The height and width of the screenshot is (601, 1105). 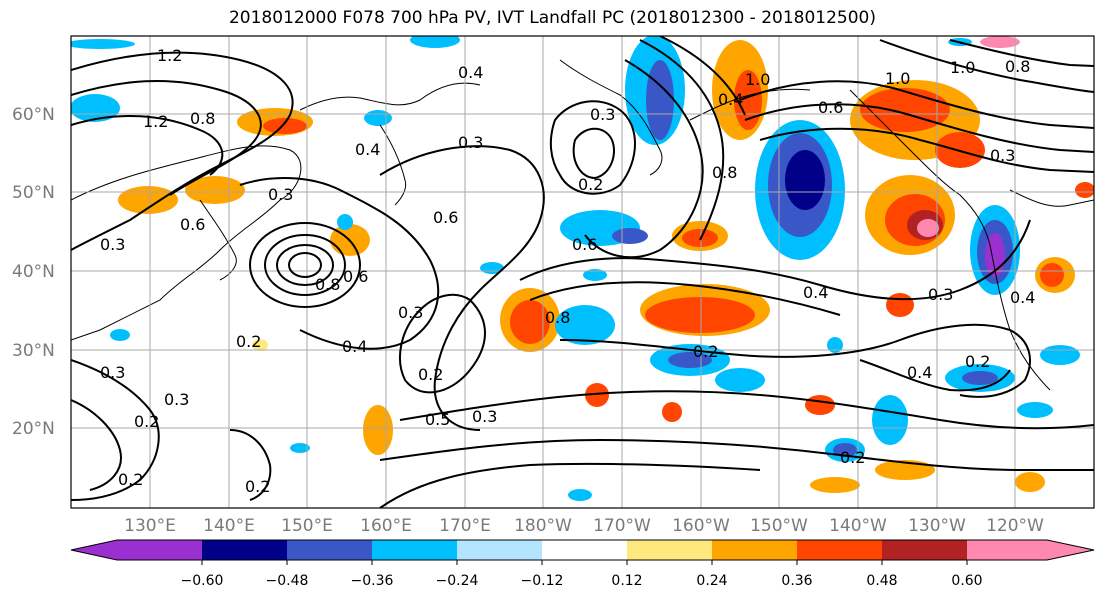 What do you see at coordinates (307, 526) in the screenshot?
I see `lon-label: 150°E` at bounding box center [307, 526].